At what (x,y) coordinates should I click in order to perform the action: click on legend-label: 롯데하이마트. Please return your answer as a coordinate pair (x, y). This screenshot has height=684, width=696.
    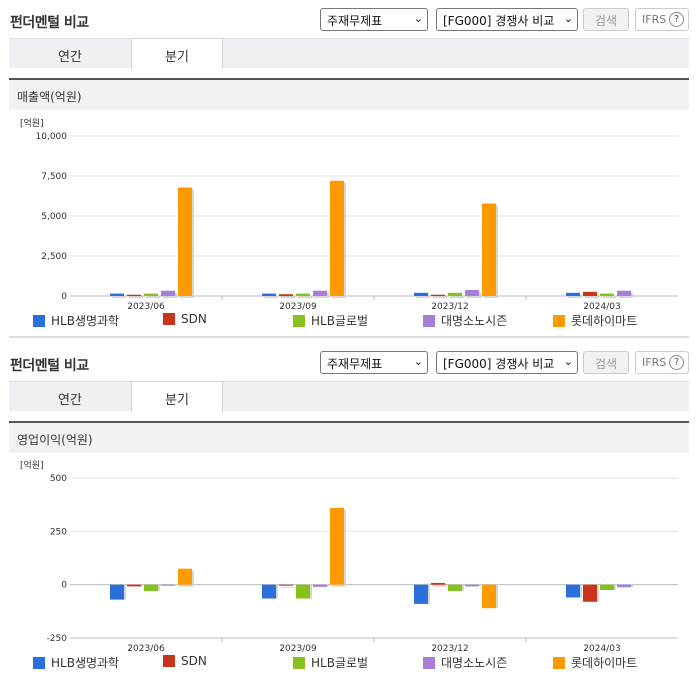
    Looking at the image, I should click on (604, 663).